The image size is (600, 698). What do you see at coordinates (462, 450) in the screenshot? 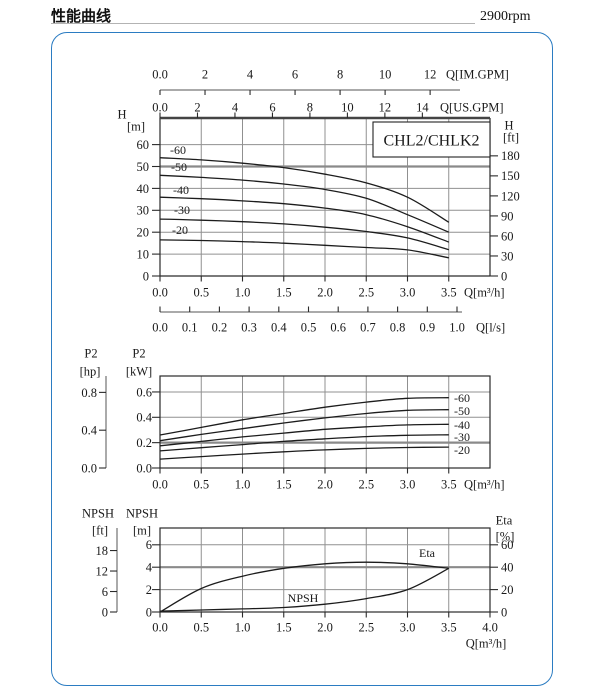
I see `power-curve-label--20: -20` at bounding box center [462, 450].